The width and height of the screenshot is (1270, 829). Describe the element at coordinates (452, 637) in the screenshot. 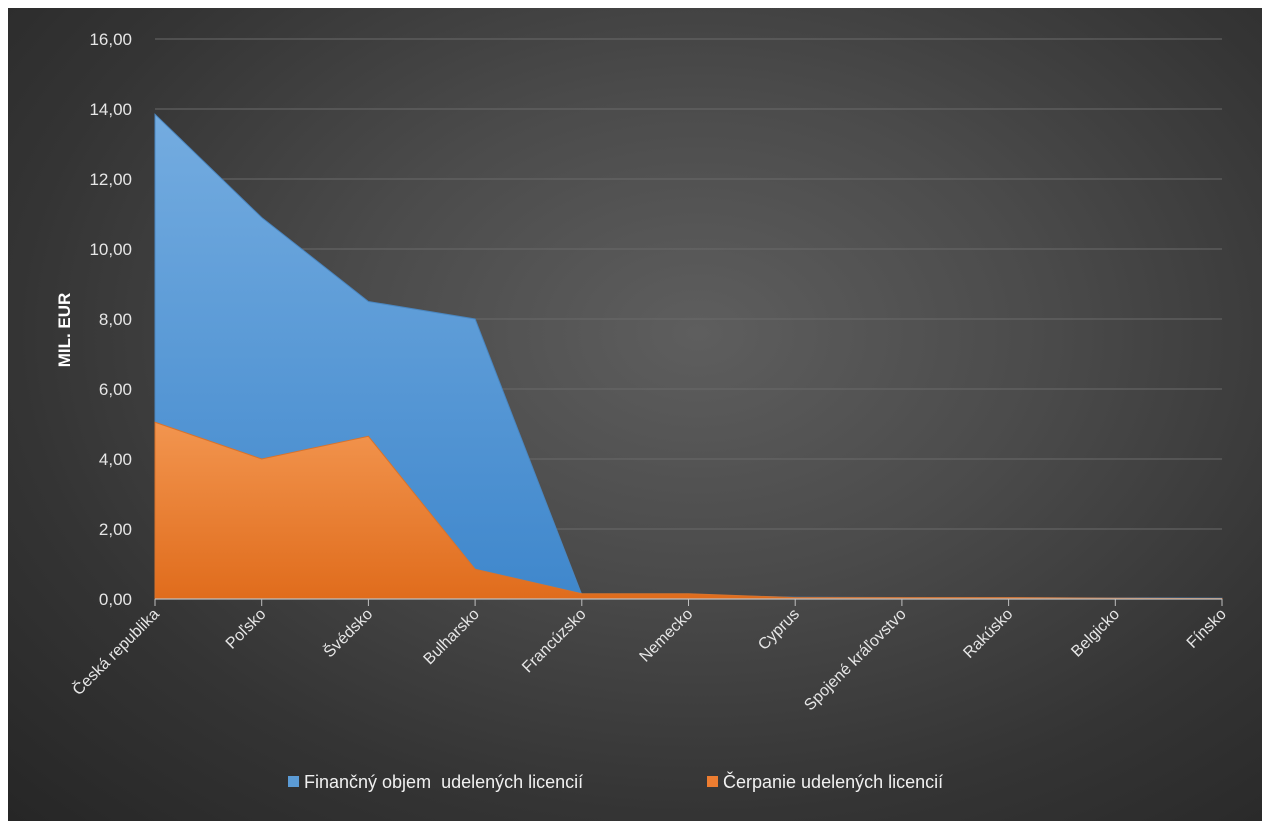

I see `x-tick-label: Bulharsko` at that location.